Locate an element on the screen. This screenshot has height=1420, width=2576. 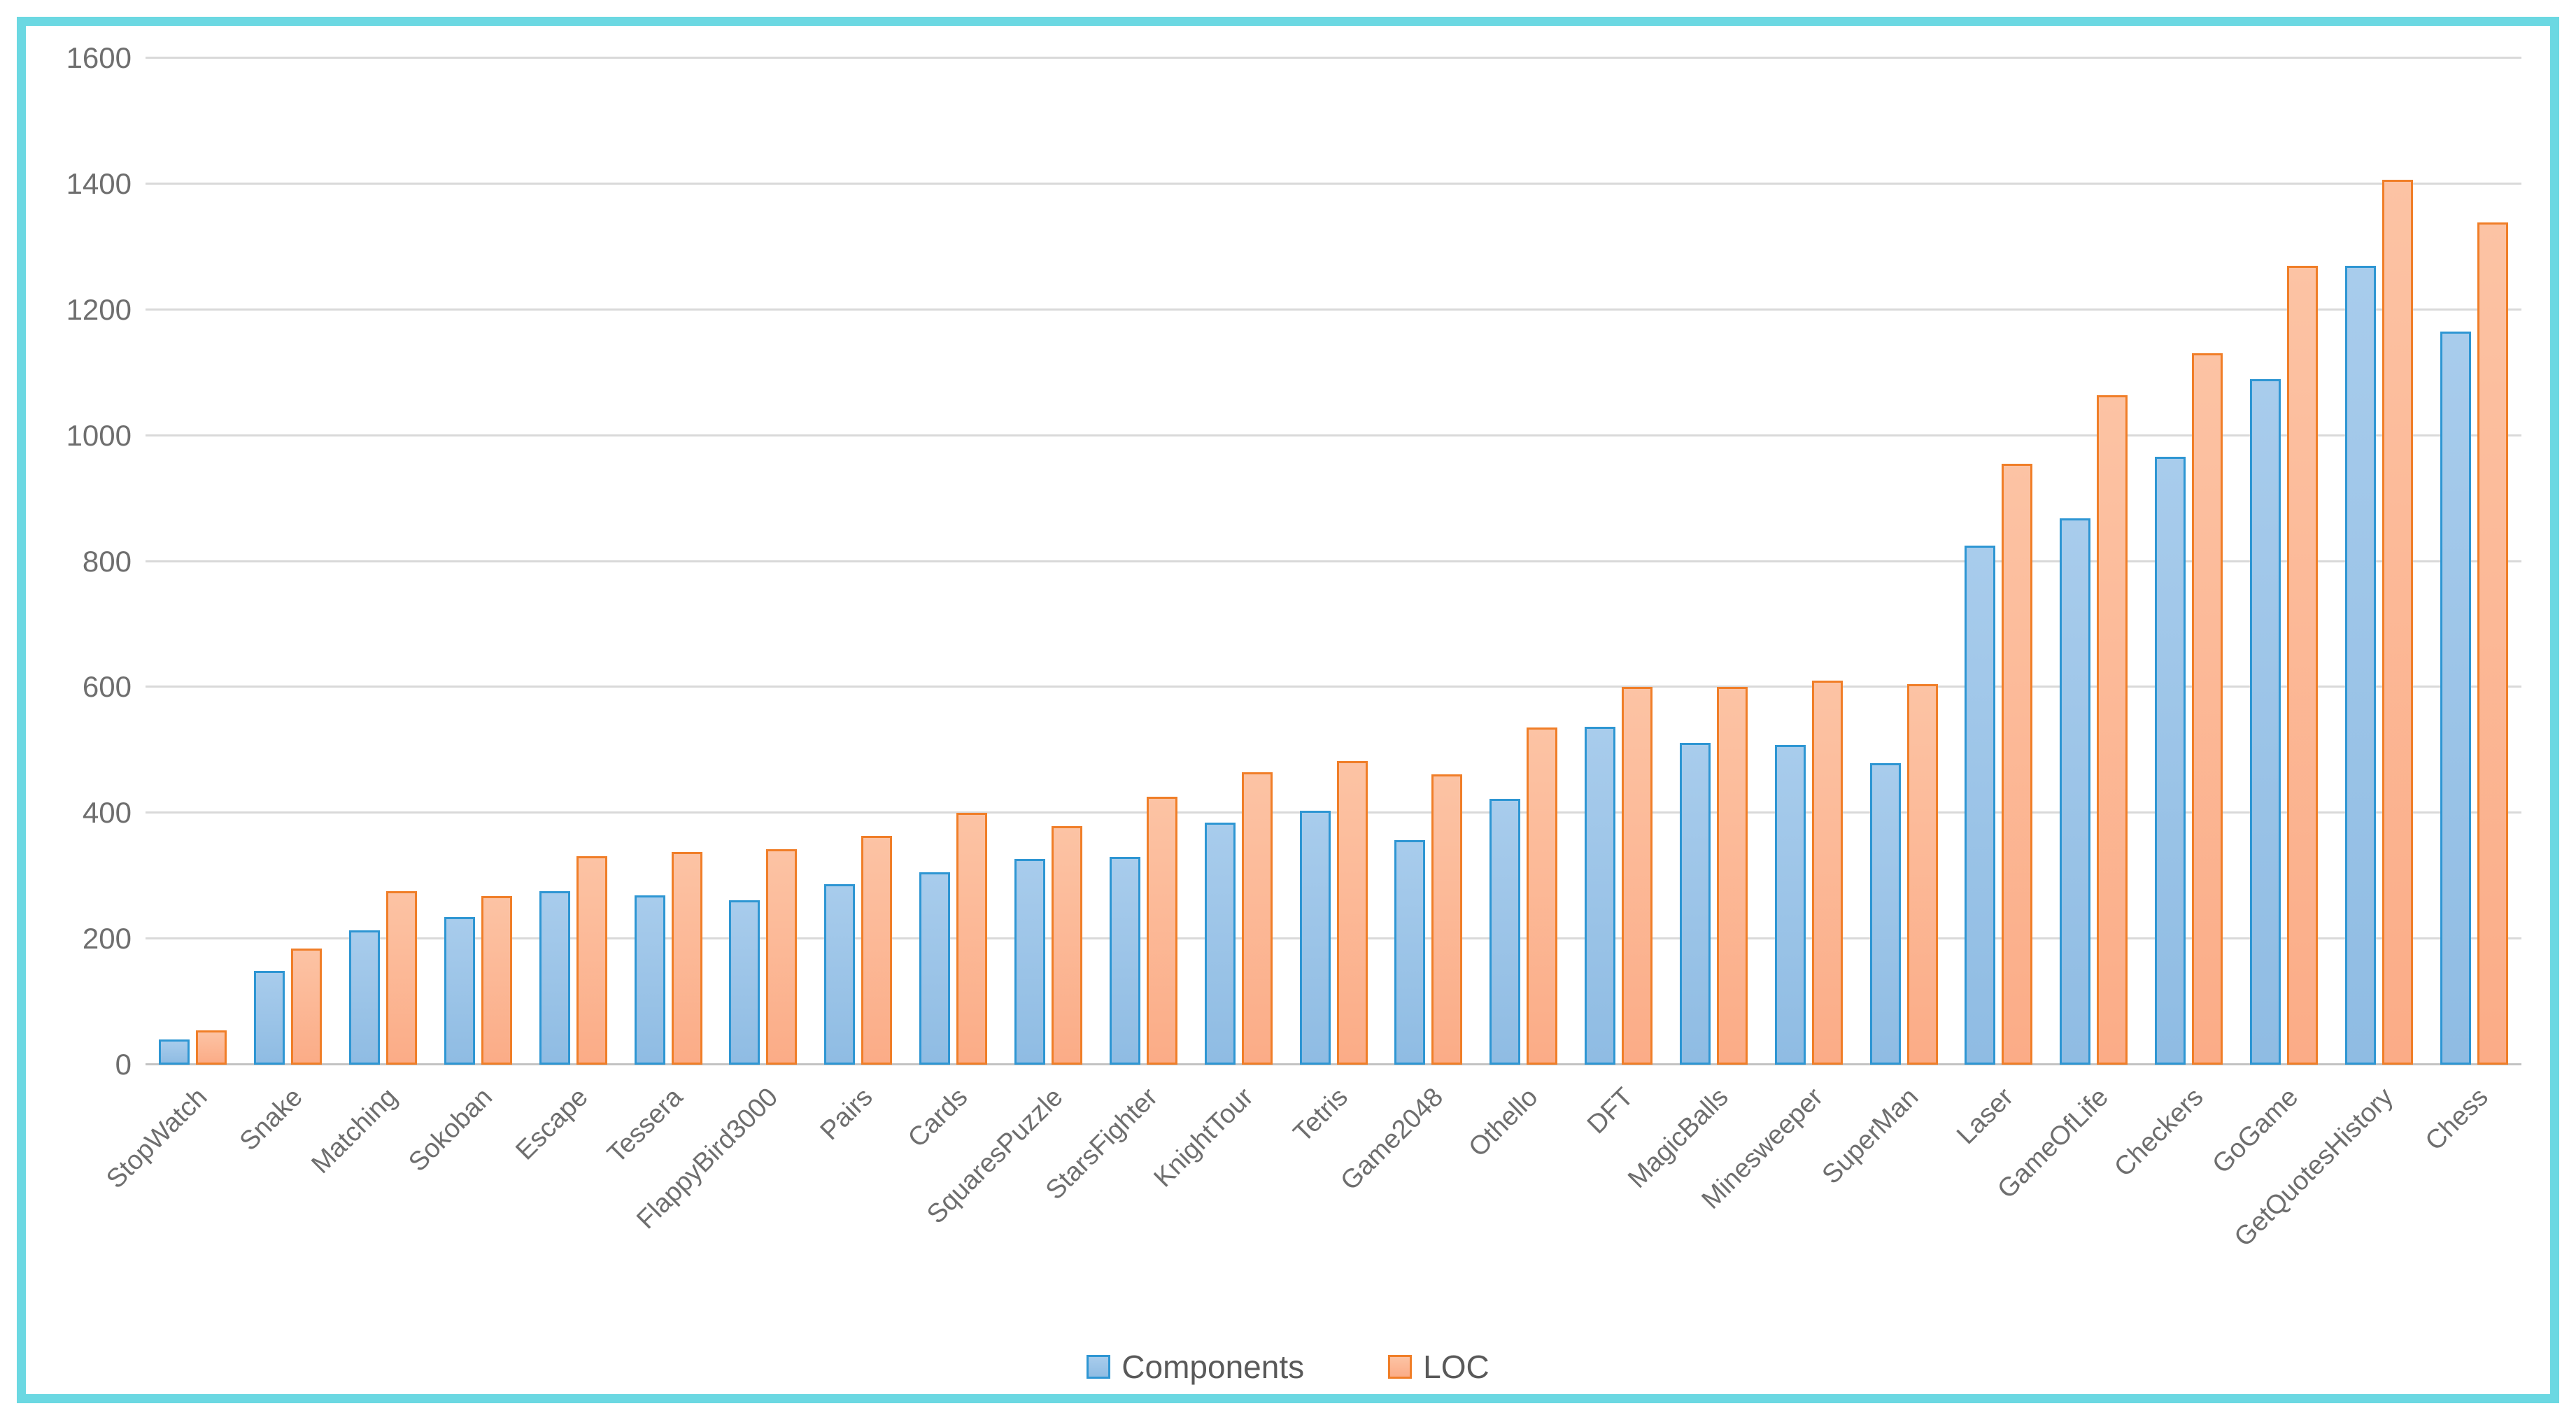
y-axis-label-0: 0 is located at coordinates (123, 1065).